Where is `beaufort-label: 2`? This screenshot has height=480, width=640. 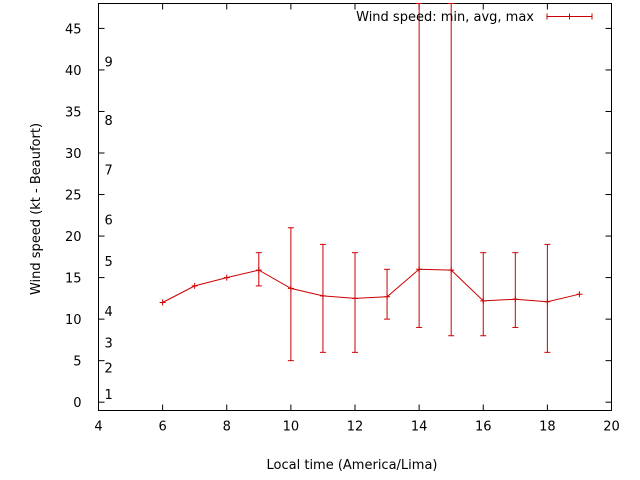 beaufort-label: 2 is located at coordinates (109, 368).